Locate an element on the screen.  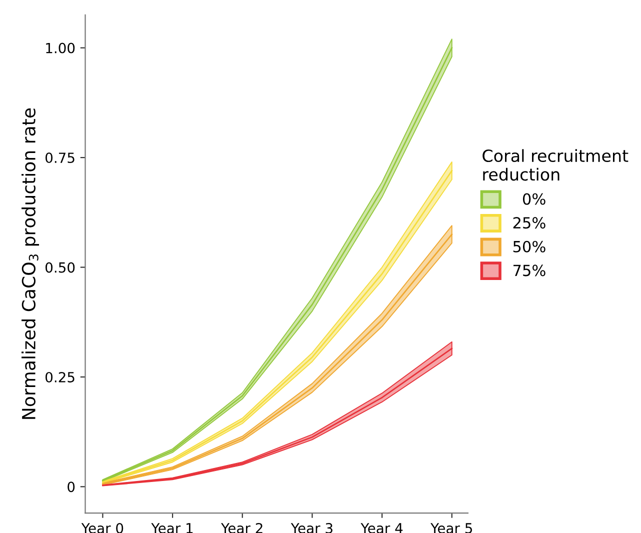
y-tick-label: 0.50 is located at coordinates (60, 267).